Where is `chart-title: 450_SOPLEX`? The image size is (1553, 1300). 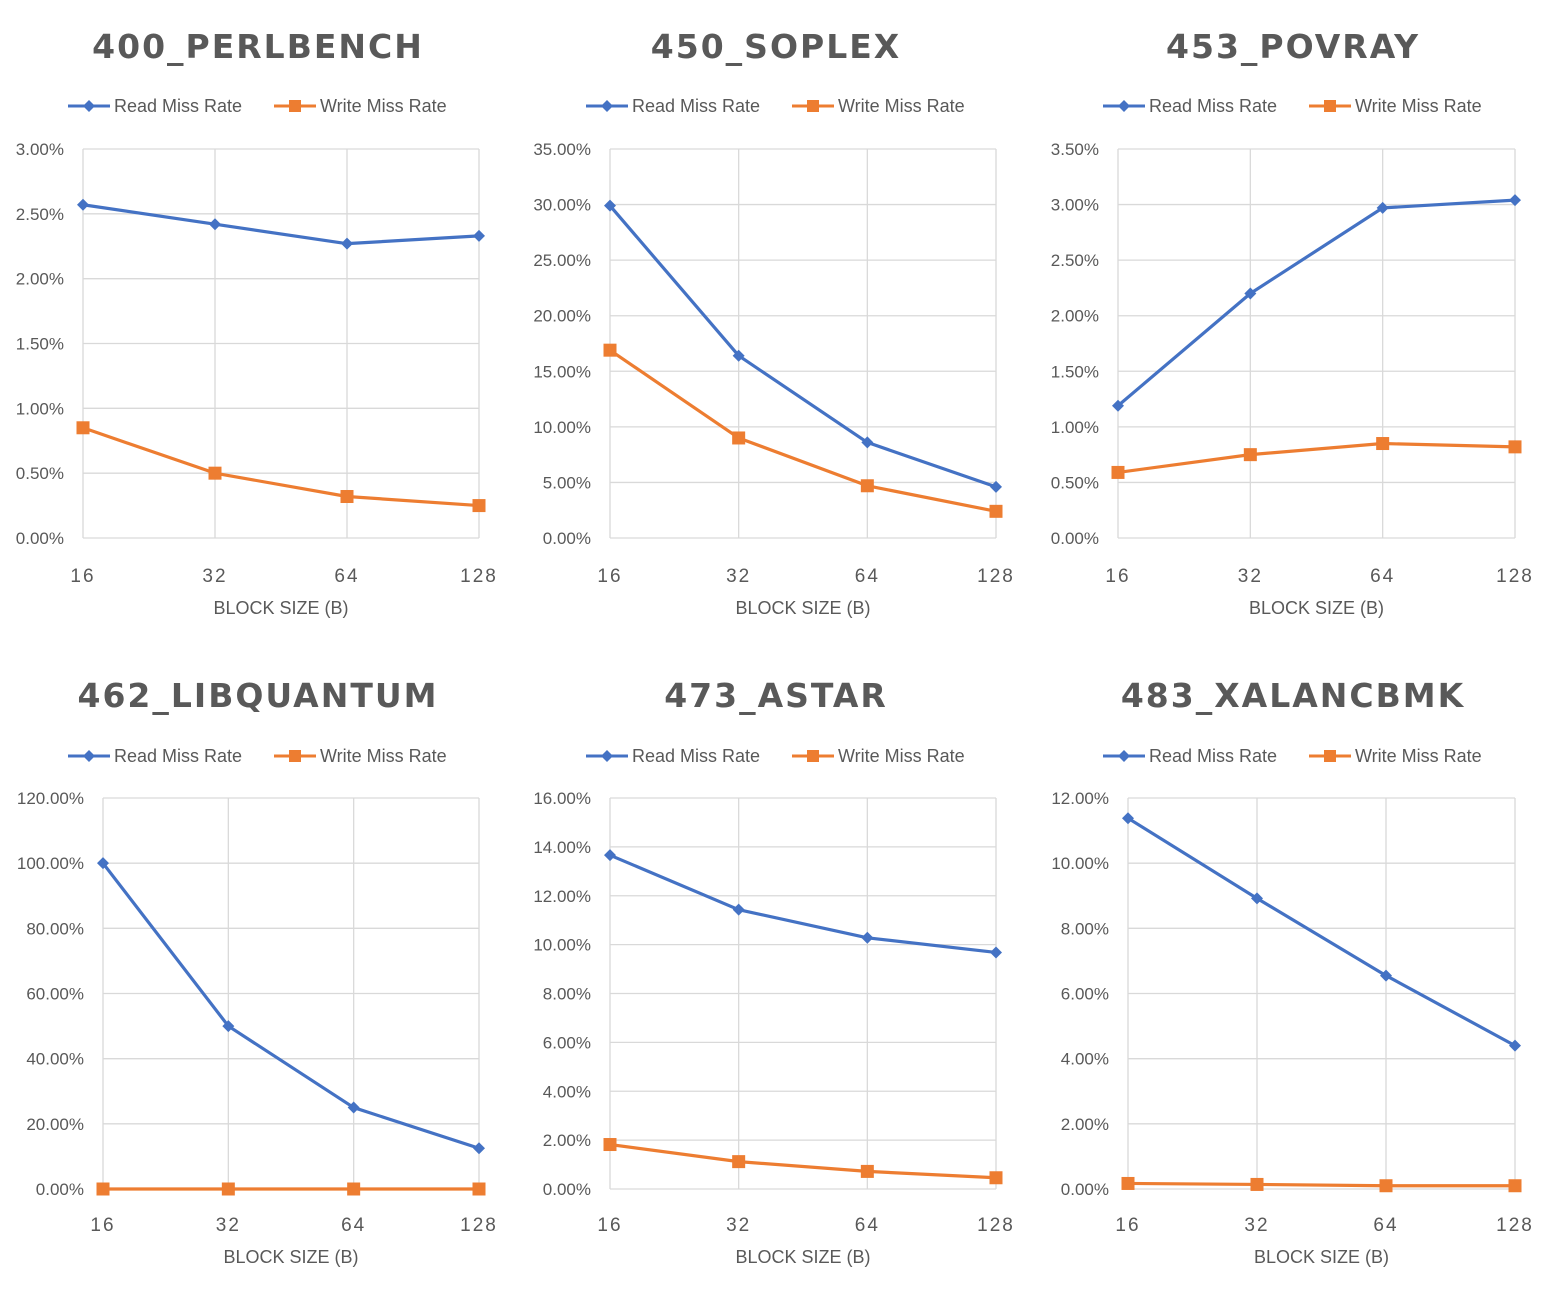 chart-title: 450_SOPLEX is located at coordinates (776, 46).